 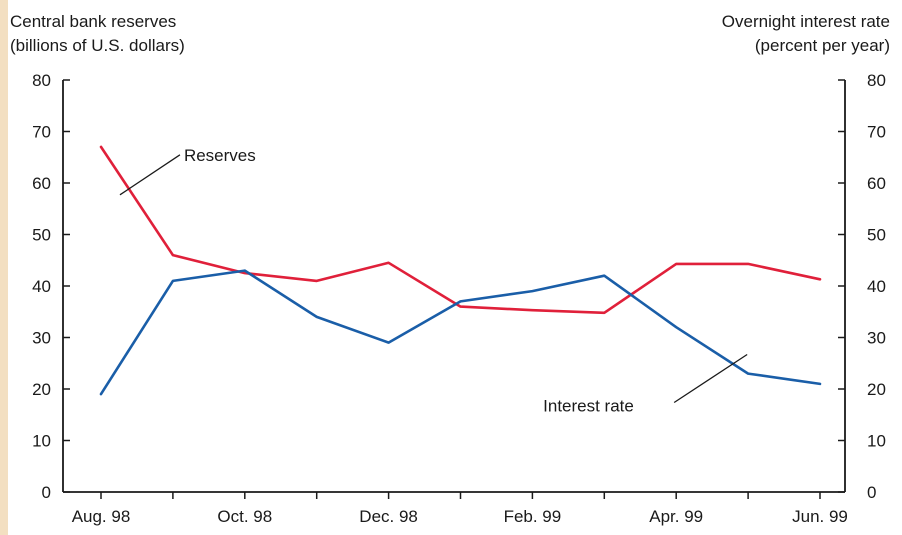 I want to click on right-y-tick-label: 80, so click(x=876, y=80).